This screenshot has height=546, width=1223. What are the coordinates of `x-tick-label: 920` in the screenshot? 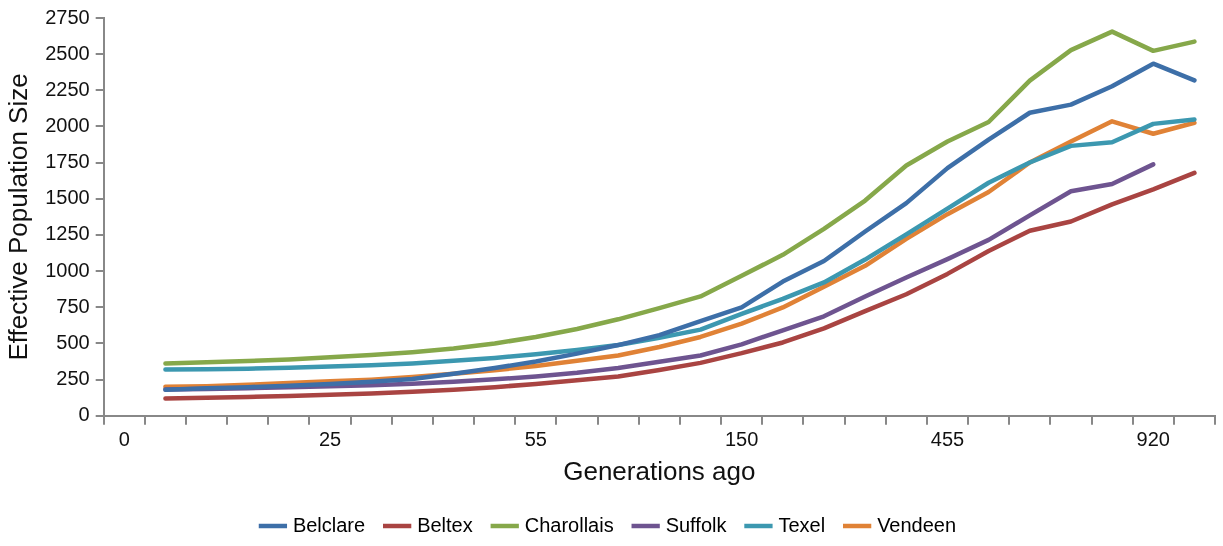 It's located at (1153, 439).